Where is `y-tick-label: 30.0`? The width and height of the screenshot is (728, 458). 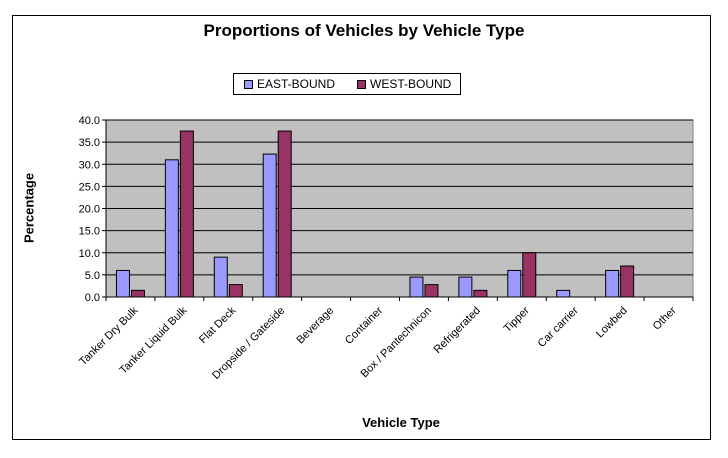
y-tick-label: 30.0 is located at coordinates (89, 165).